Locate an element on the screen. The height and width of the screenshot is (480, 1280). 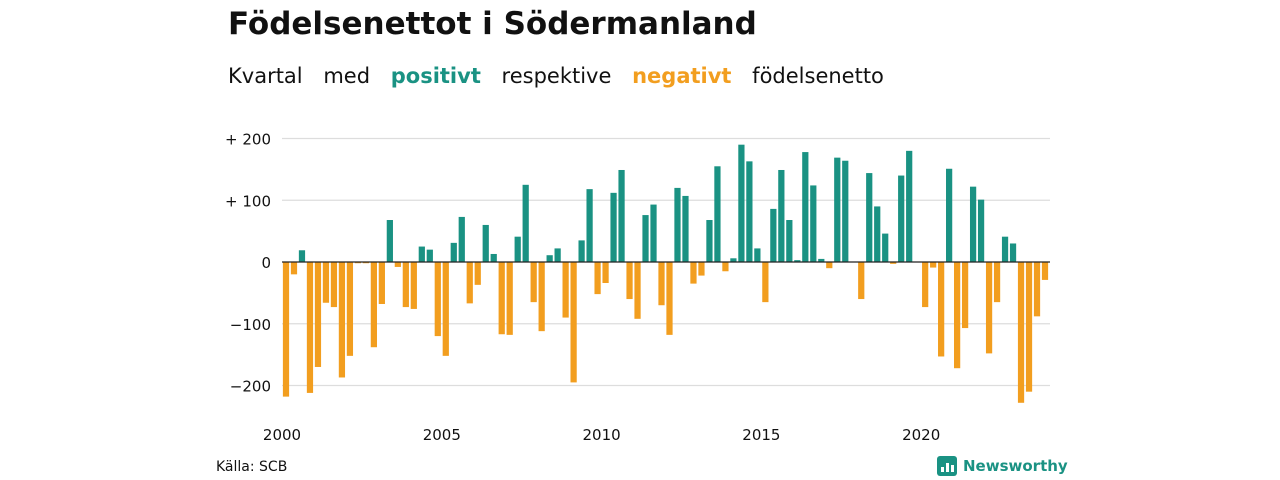
x-tick-label: 2000 is located at coordinates (282, 435).